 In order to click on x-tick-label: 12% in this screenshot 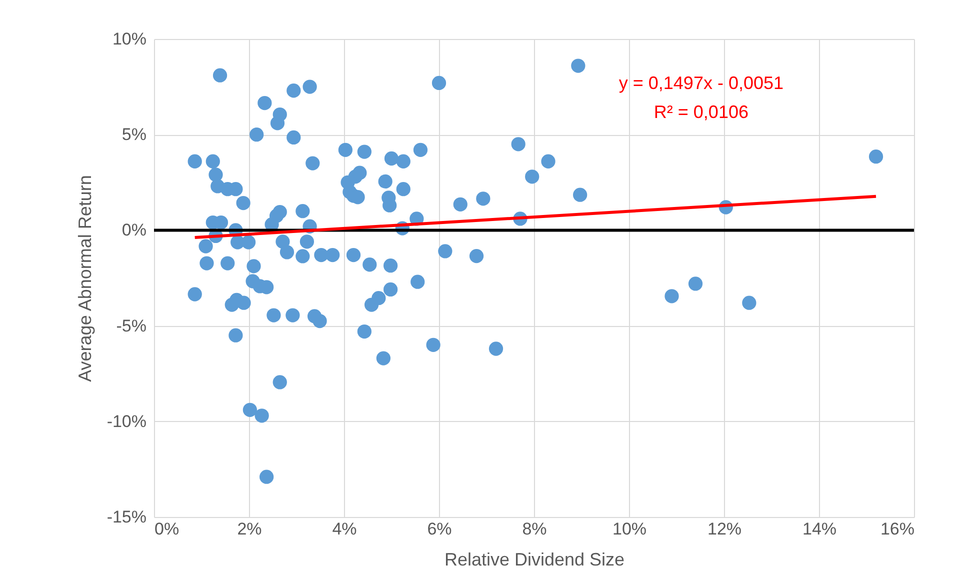, I will do `click(724, 529)`.